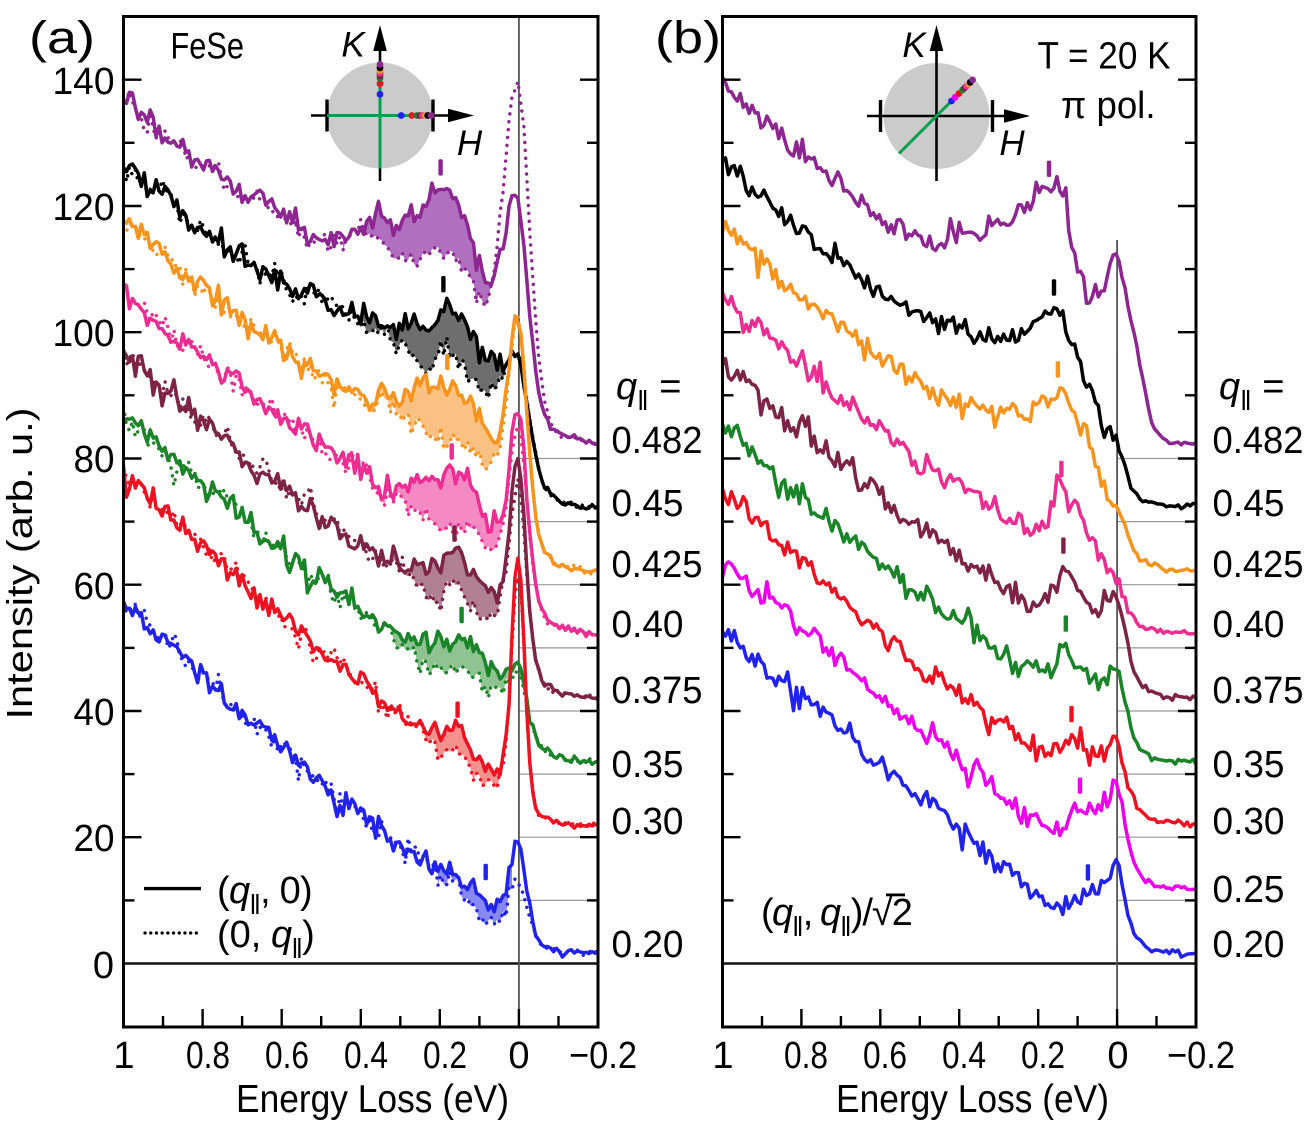 This screenshot has height=1125, width=1307. Describe the element at coordinates (688, 37) in the screenshot. I see `svg-text: (b)` at that location.